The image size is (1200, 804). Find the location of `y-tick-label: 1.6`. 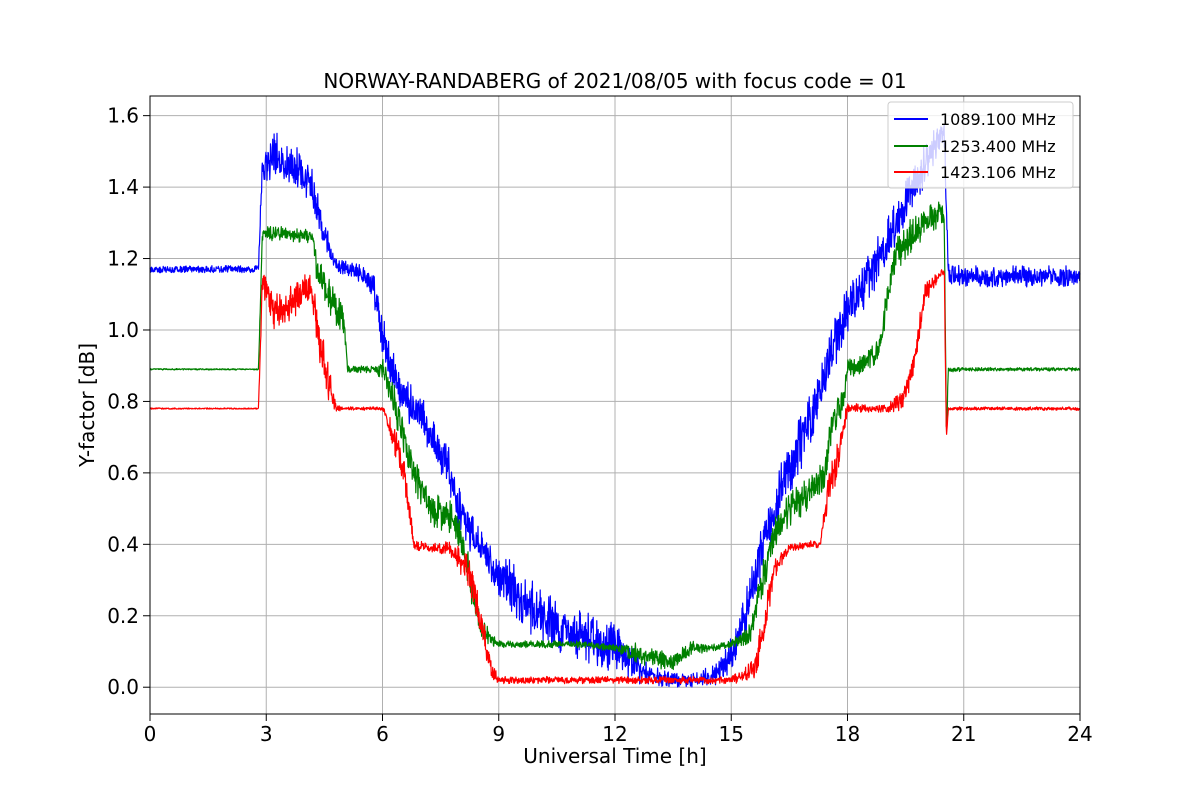

y-tick-label: 1.6 is located at coordinates (123, 116).